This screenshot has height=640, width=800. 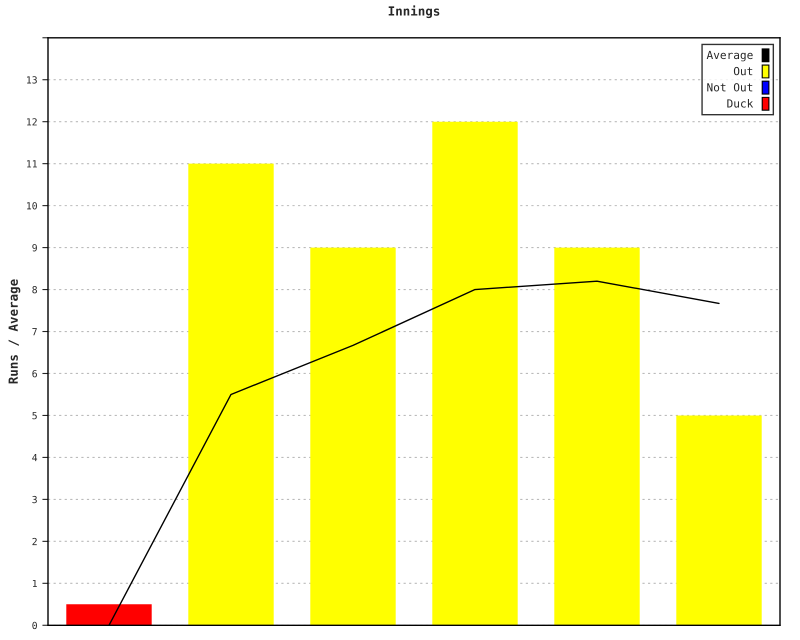 I want to click on y-tick-label: 12, so click(x=32, y=122).